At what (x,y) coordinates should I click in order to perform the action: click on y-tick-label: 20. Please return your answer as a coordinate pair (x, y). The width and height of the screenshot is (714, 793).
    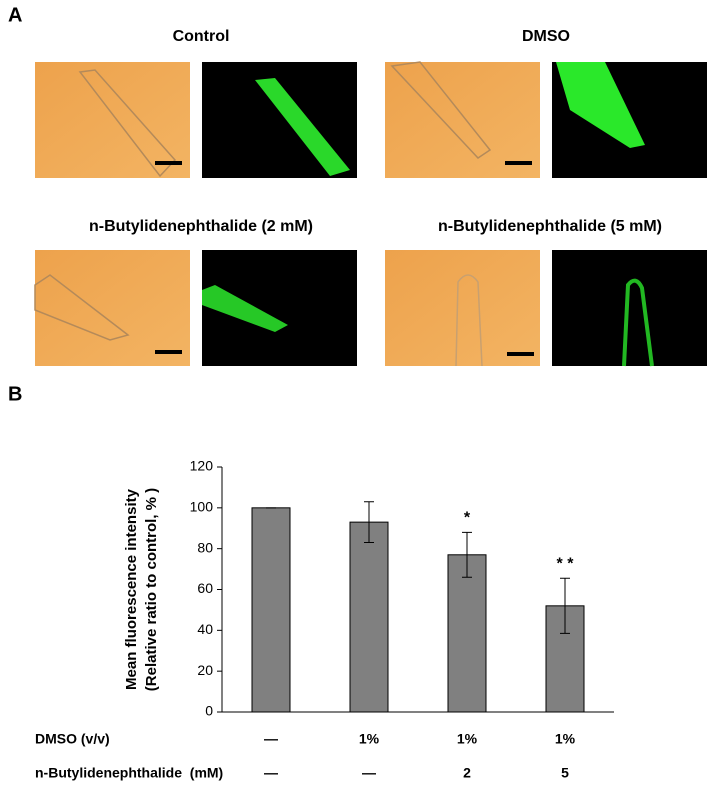
    Looking at the image, I should click on (205, 670).